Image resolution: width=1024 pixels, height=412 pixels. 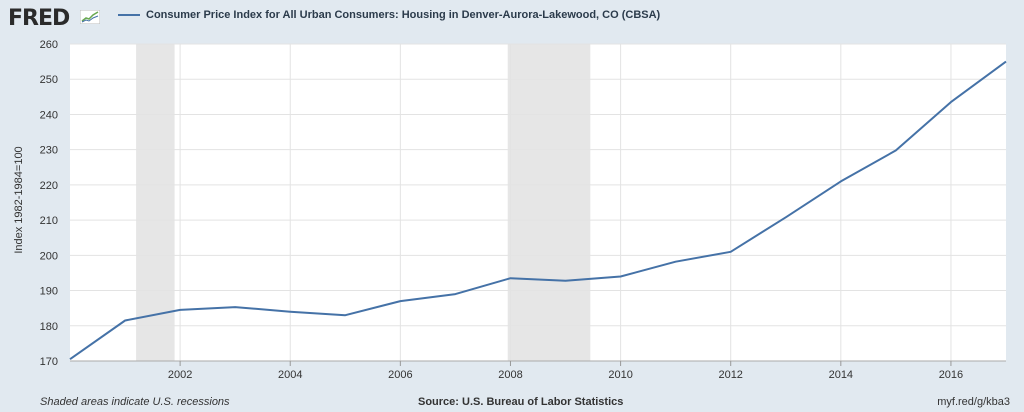 What do you see at coordinates (290, 375) in the screenshot?
I see `x-tick-label: 2004` at bounding box center [290, 375].